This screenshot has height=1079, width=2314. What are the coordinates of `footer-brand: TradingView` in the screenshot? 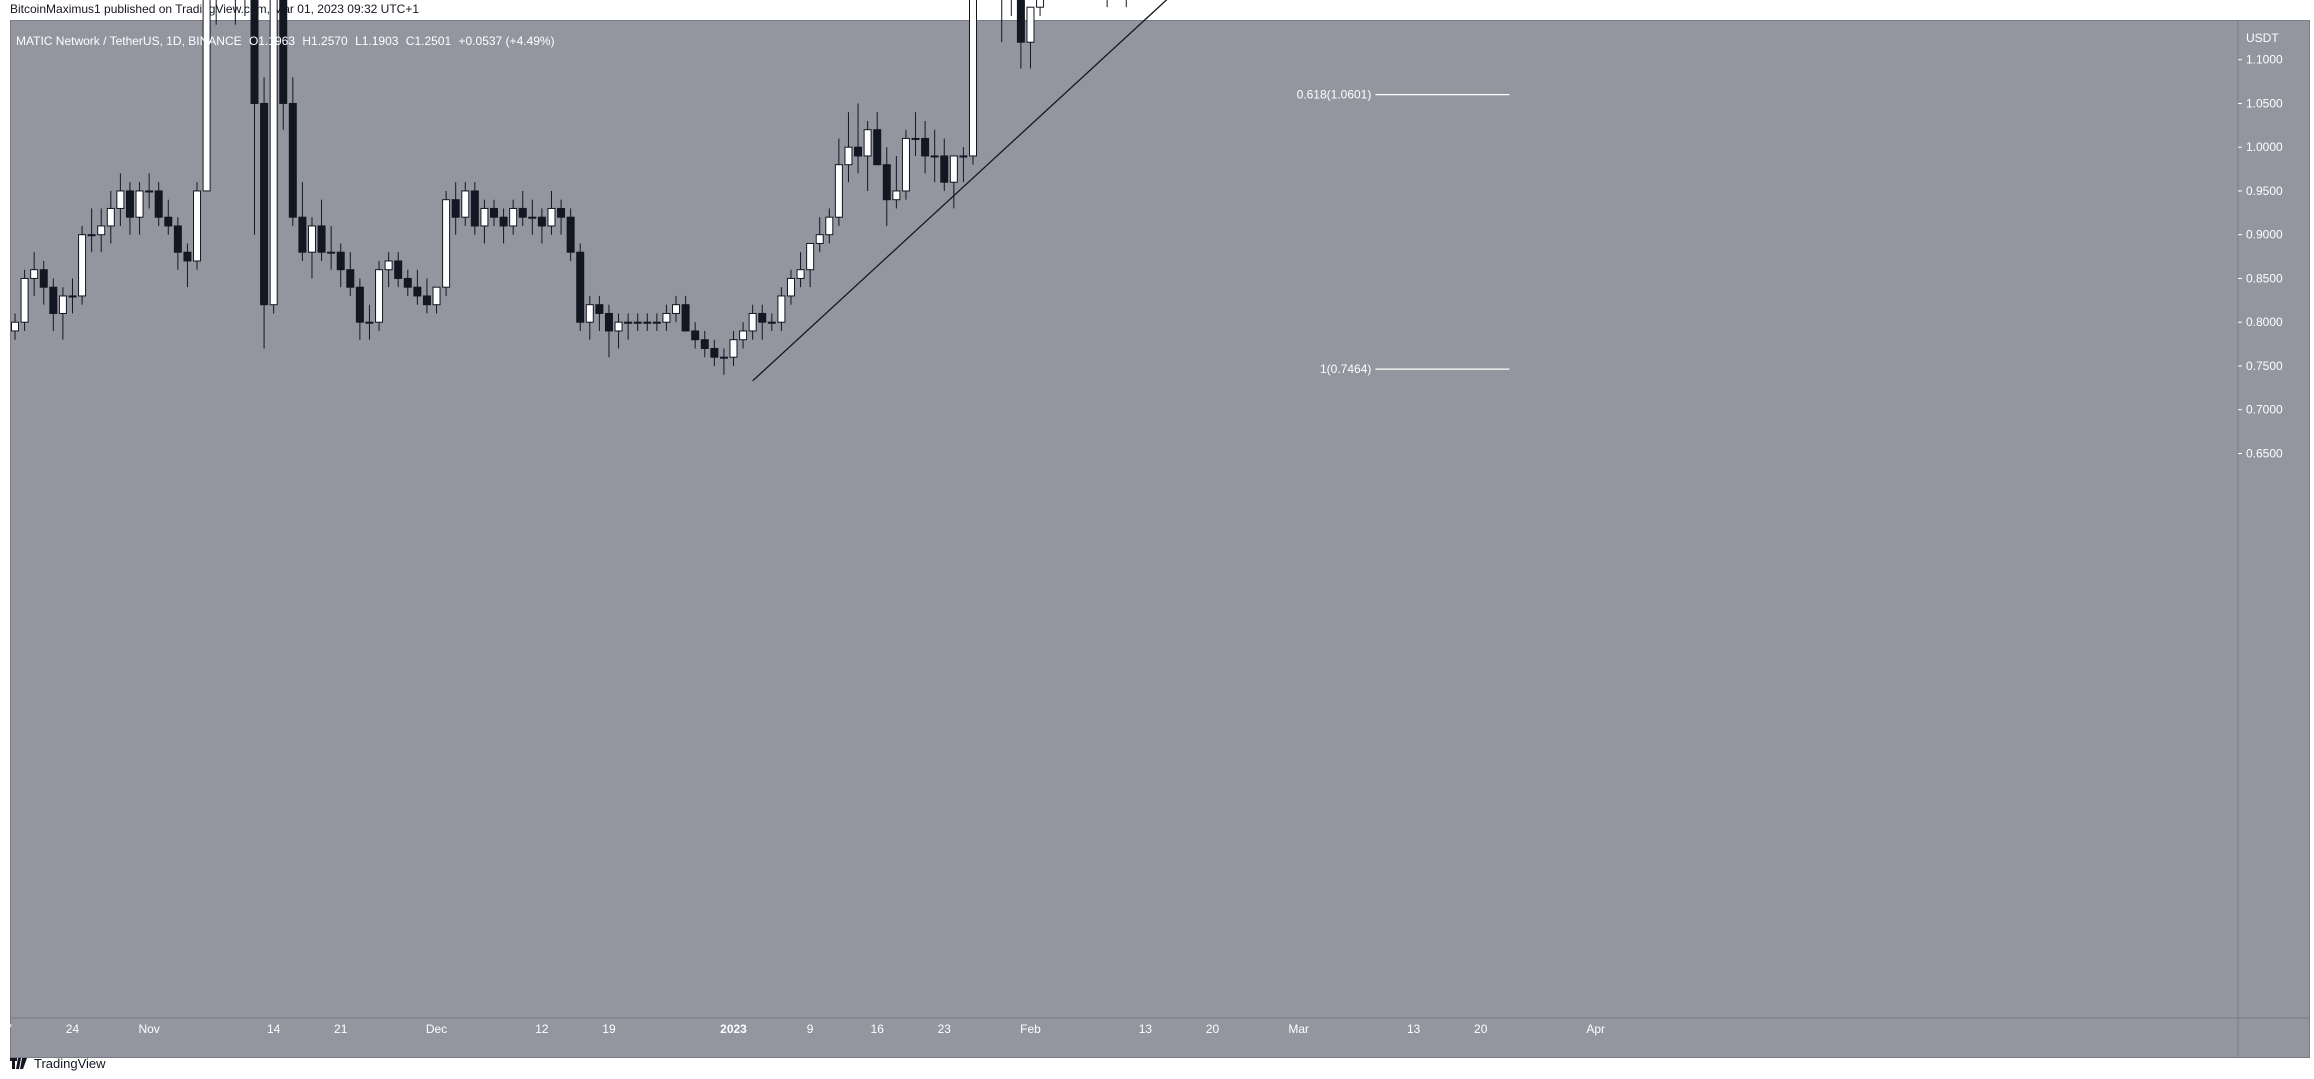 It's located at (58, 1064).